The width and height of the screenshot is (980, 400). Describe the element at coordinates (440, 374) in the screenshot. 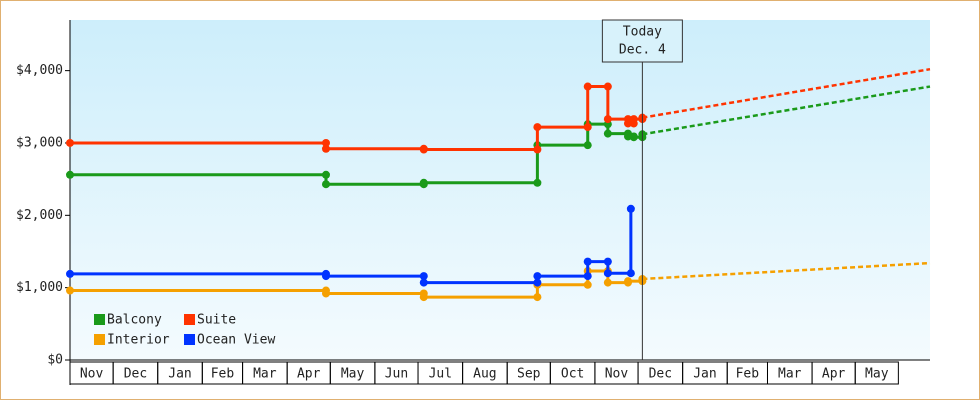

I see `x-tick-label: Jul` at that location.